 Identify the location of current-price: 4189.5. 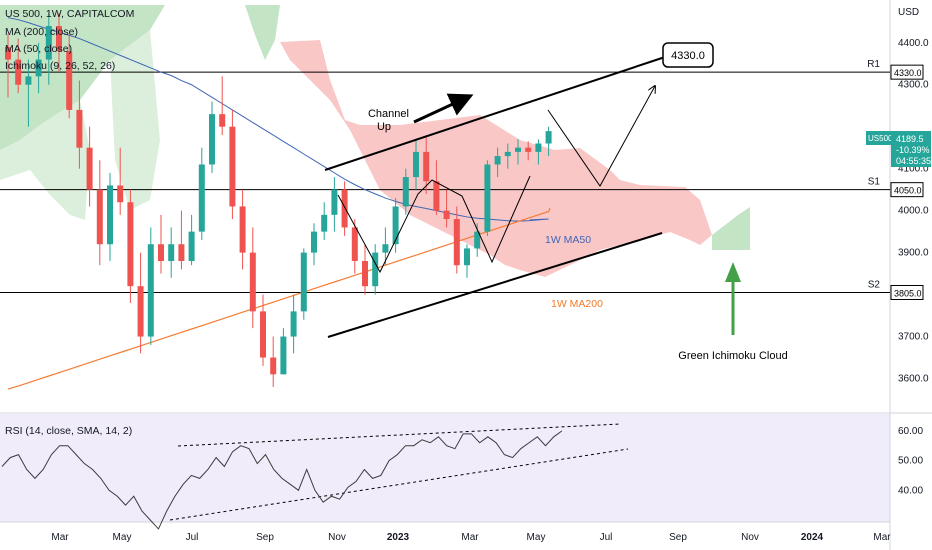
(910, 139).